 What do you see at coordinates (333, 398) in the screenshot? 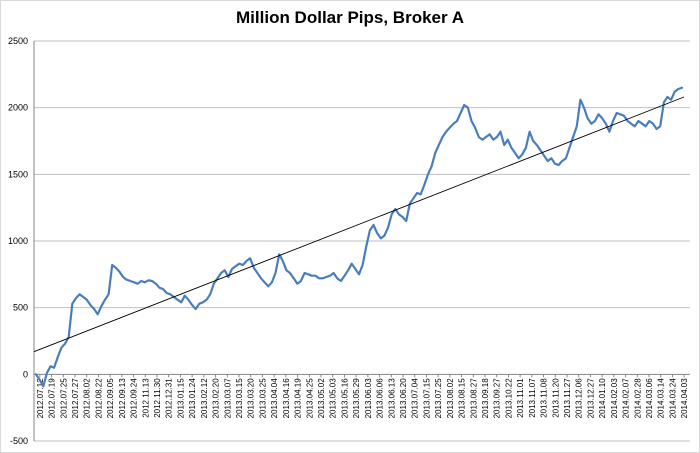
I see `x-tick-label: 2013.05.03` at bounding box center [333, 398].